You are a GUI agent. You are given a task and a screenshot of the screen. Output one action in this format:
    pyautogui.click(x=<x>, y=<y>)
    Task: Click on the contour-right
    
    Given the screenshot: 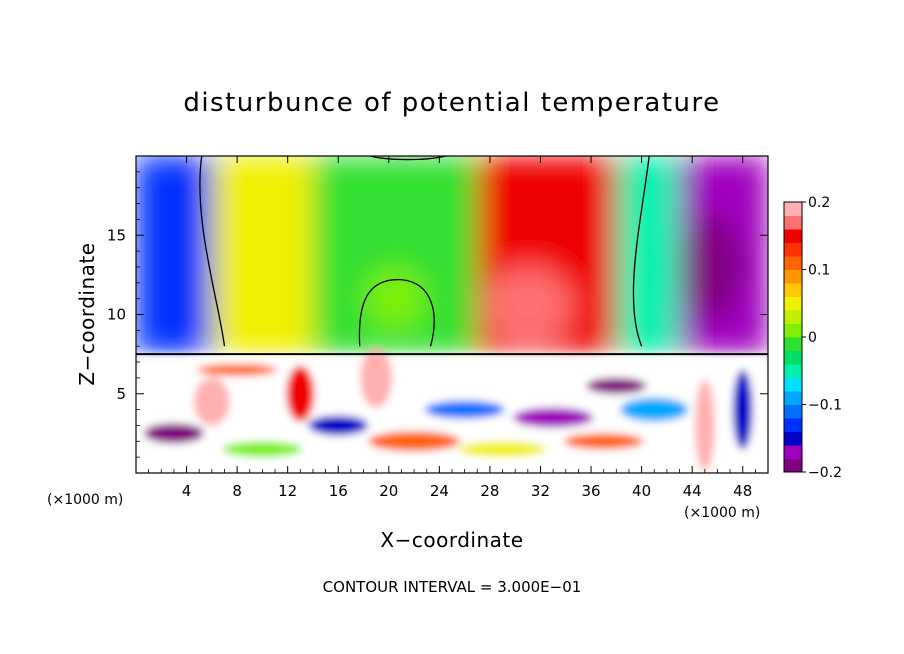 What is the action you would take?
    pyautogui.click(x=641, y=251)
    